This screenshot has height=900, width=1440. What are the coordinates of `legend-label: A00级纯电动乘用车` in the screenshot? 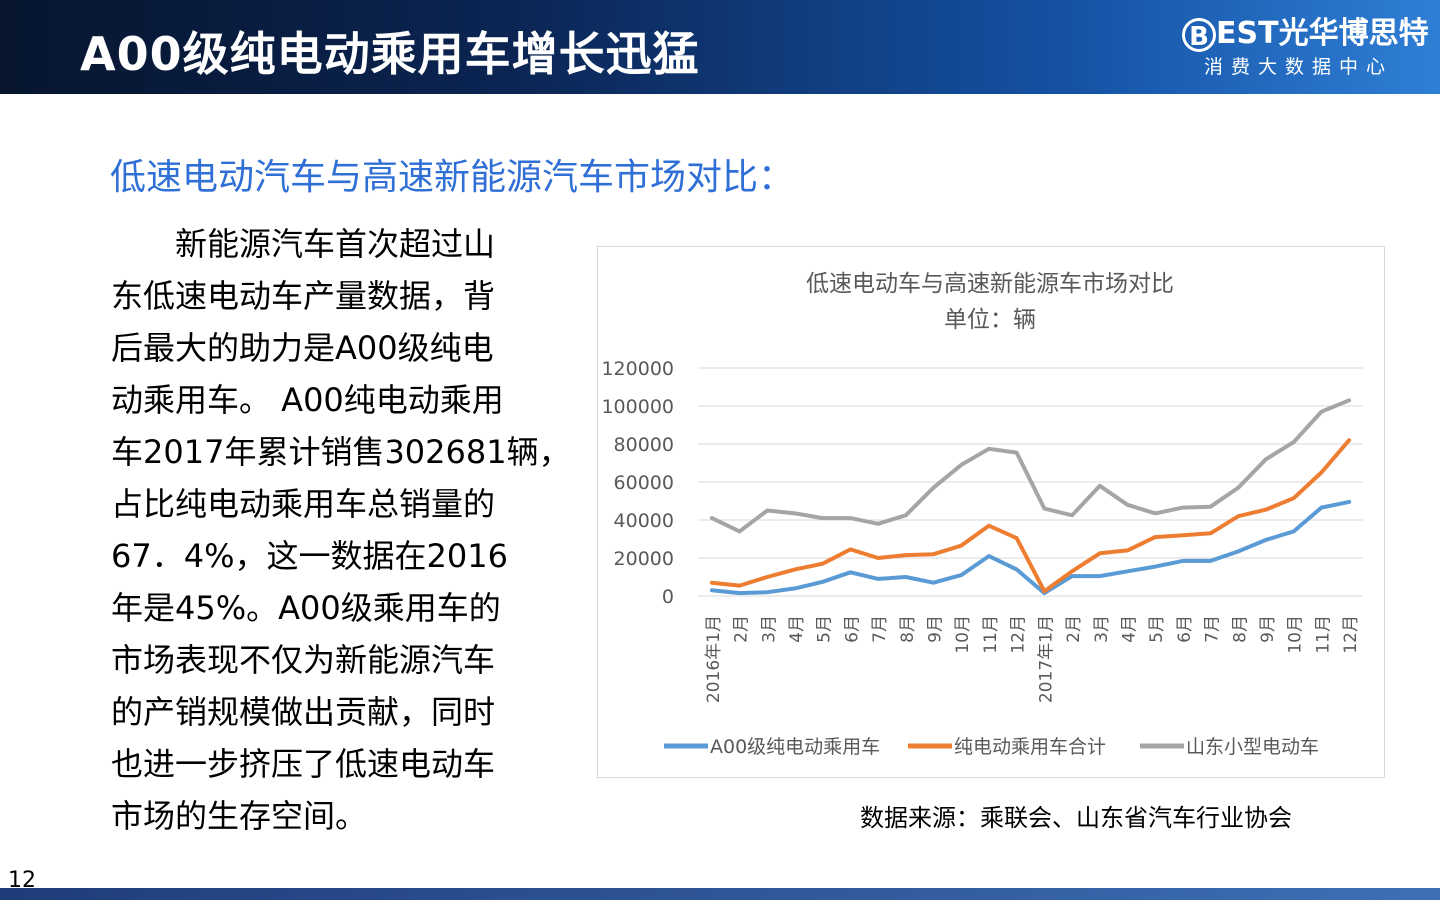 It's located at (795, 747).